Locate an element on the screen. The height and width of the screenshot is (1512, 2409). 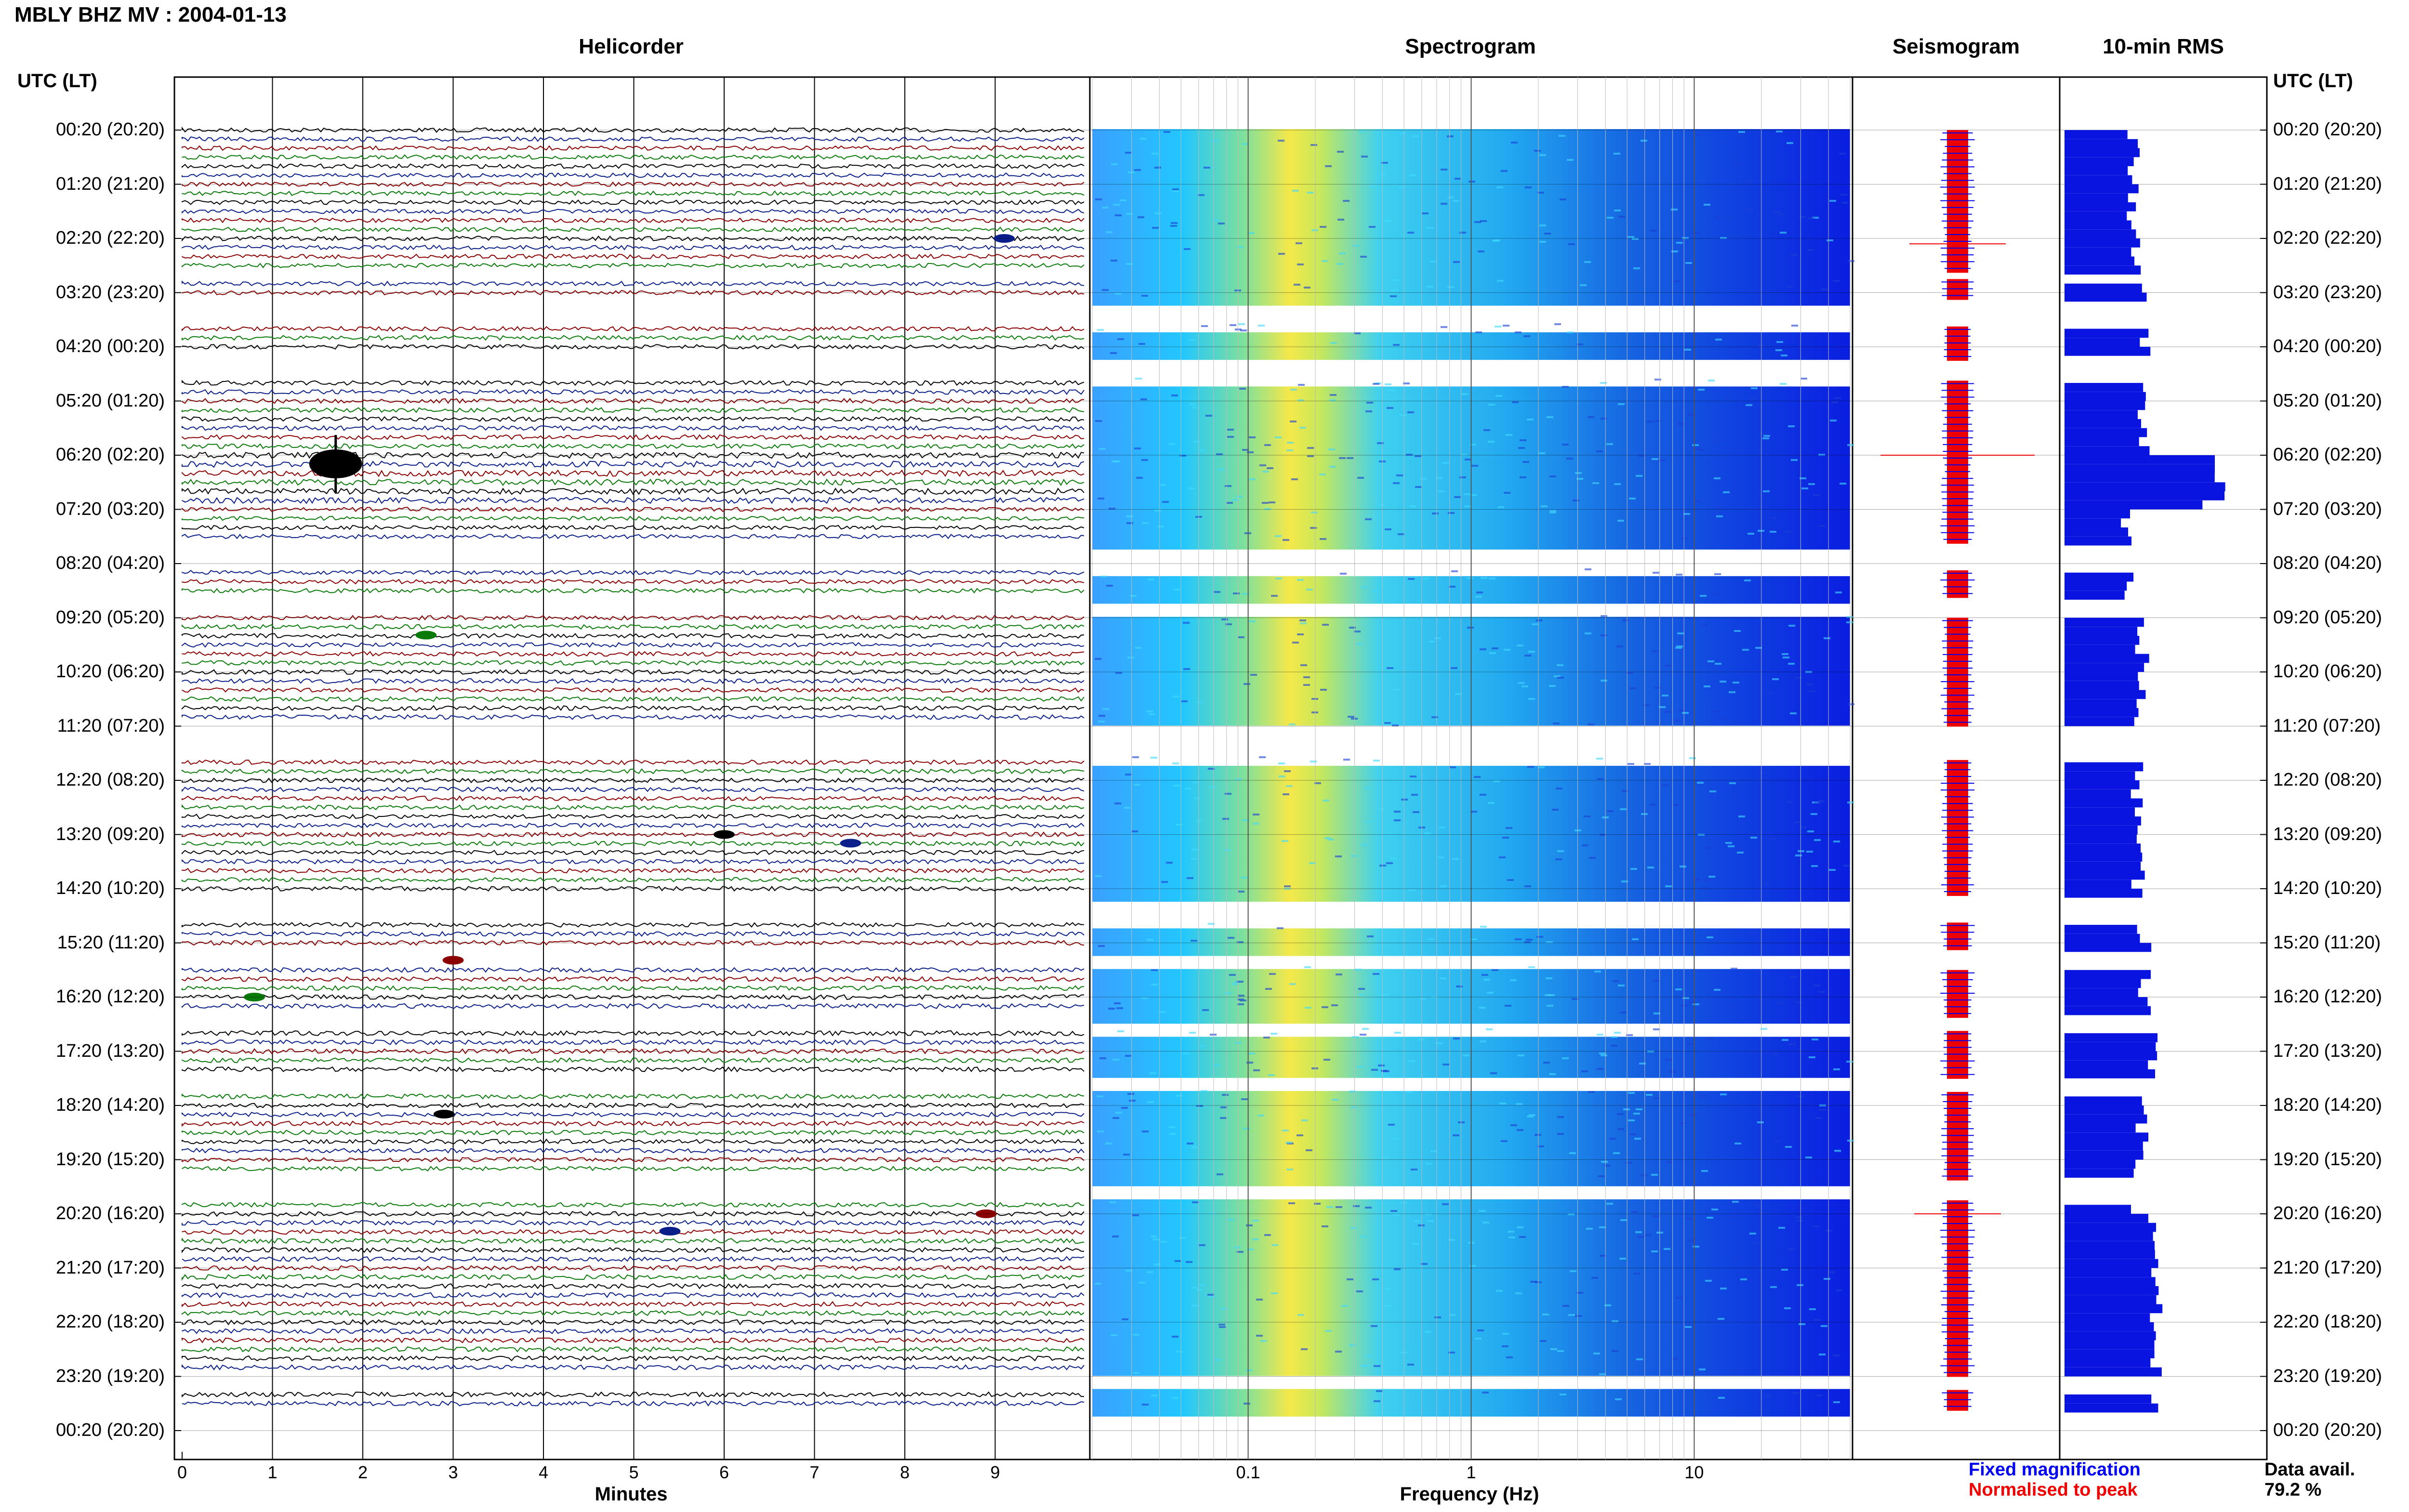
seismic-event is located at coordinates (444, 1114).